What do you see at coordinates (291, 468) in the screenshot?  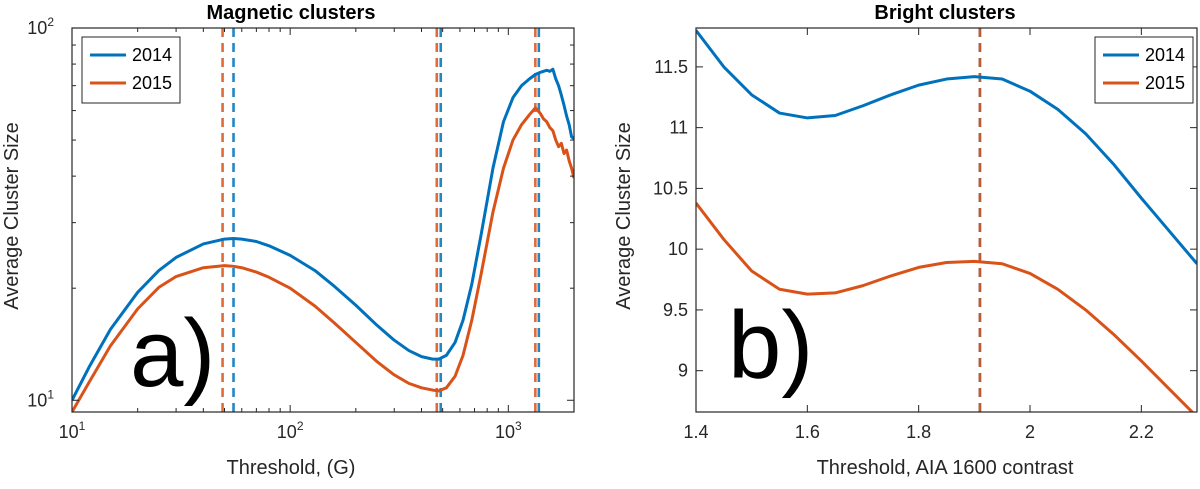 I see `panel-a-xlabel: Threshold, (G)` at bounding box center [291, 468].